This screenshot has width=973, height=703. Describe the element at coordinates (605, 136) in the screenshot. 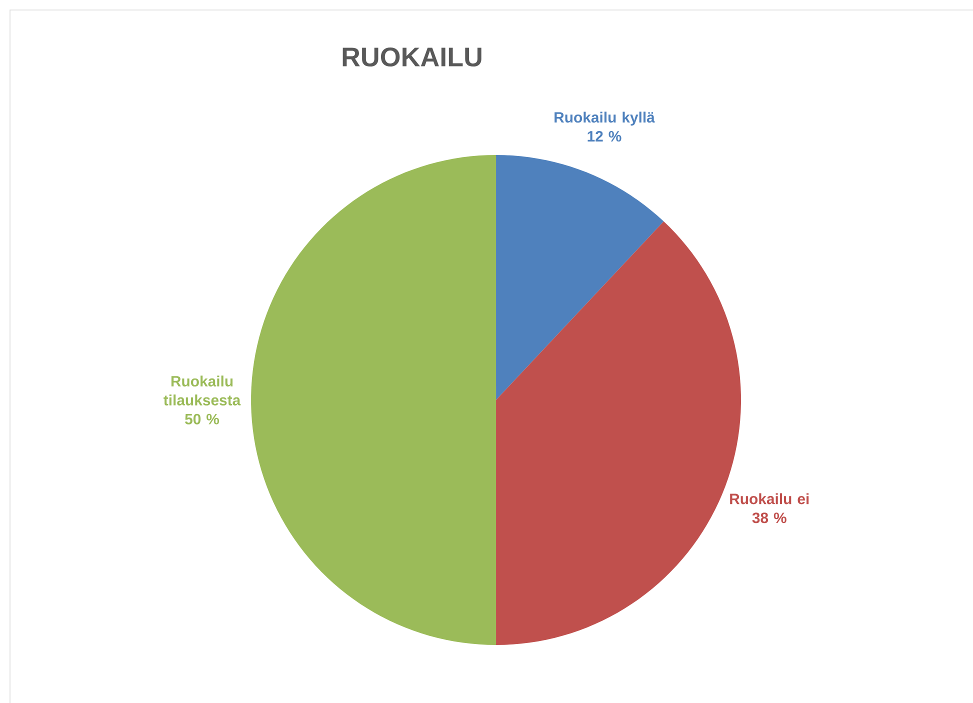

I see `data-label: 12 %` at that location.